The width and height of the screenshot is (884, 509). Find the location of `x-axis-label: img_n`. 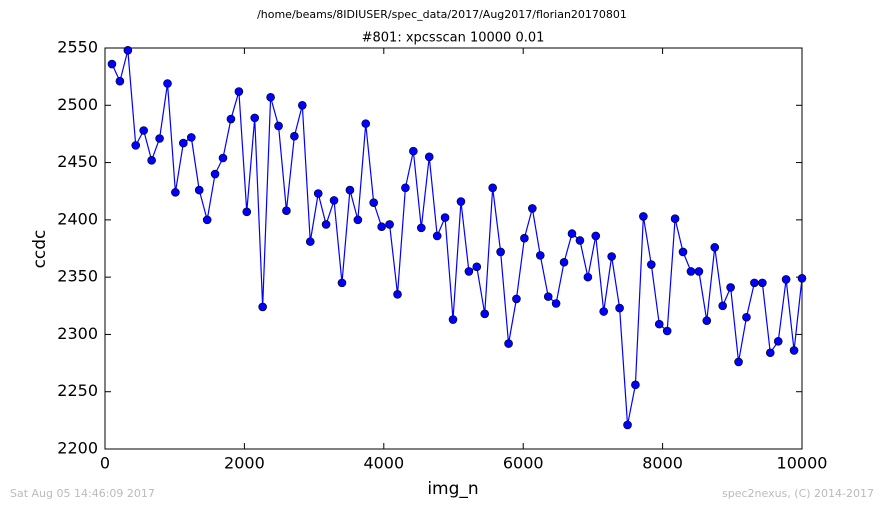

x-axis-label: img_n is located at coordinates (452, 489).